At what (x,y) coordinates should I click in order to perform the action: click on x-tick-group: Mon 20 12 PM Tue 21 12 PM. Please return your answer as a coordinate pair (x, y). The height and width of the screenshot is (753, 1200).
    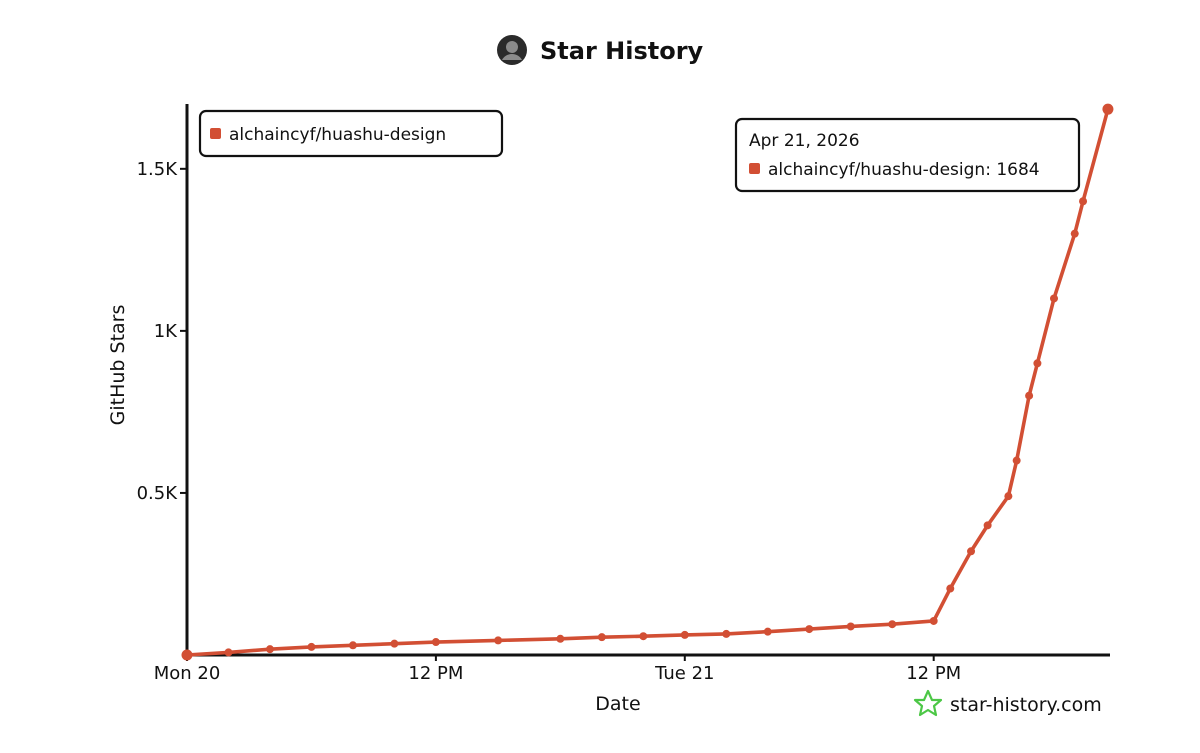
    Looking at the image, I should click on (557, 669).